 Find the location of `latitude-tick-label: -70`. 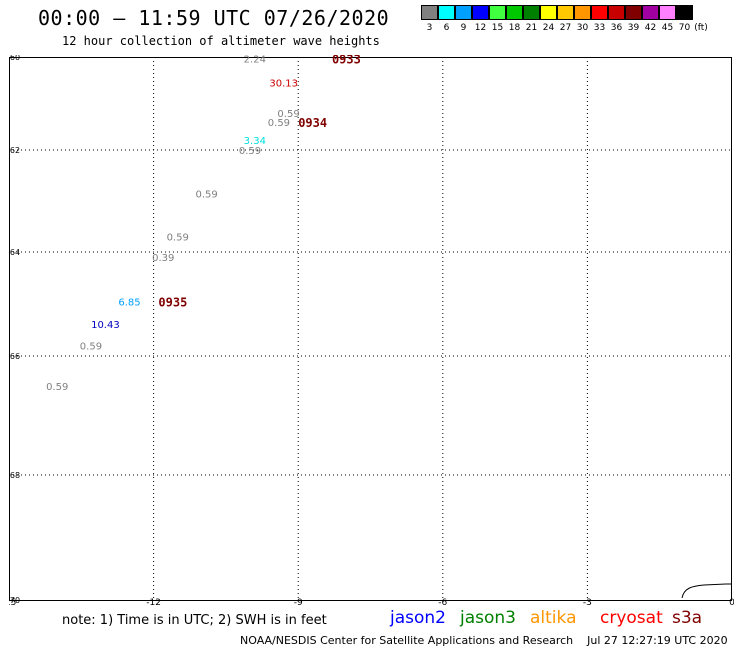

latitude-tick-label: -70 is located at coordinates (14, 600).